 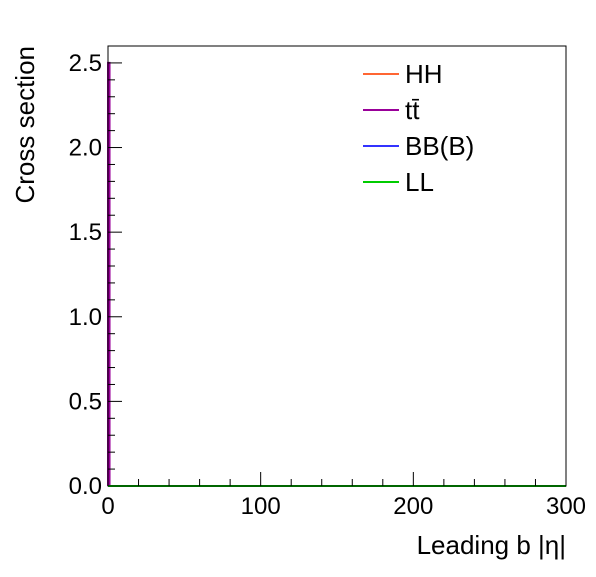 What do you see at coordinates (418, 128) in the screenshot?
I see `legend: HH tt̄ BB(B) LL` at bounding box center [418, 128].